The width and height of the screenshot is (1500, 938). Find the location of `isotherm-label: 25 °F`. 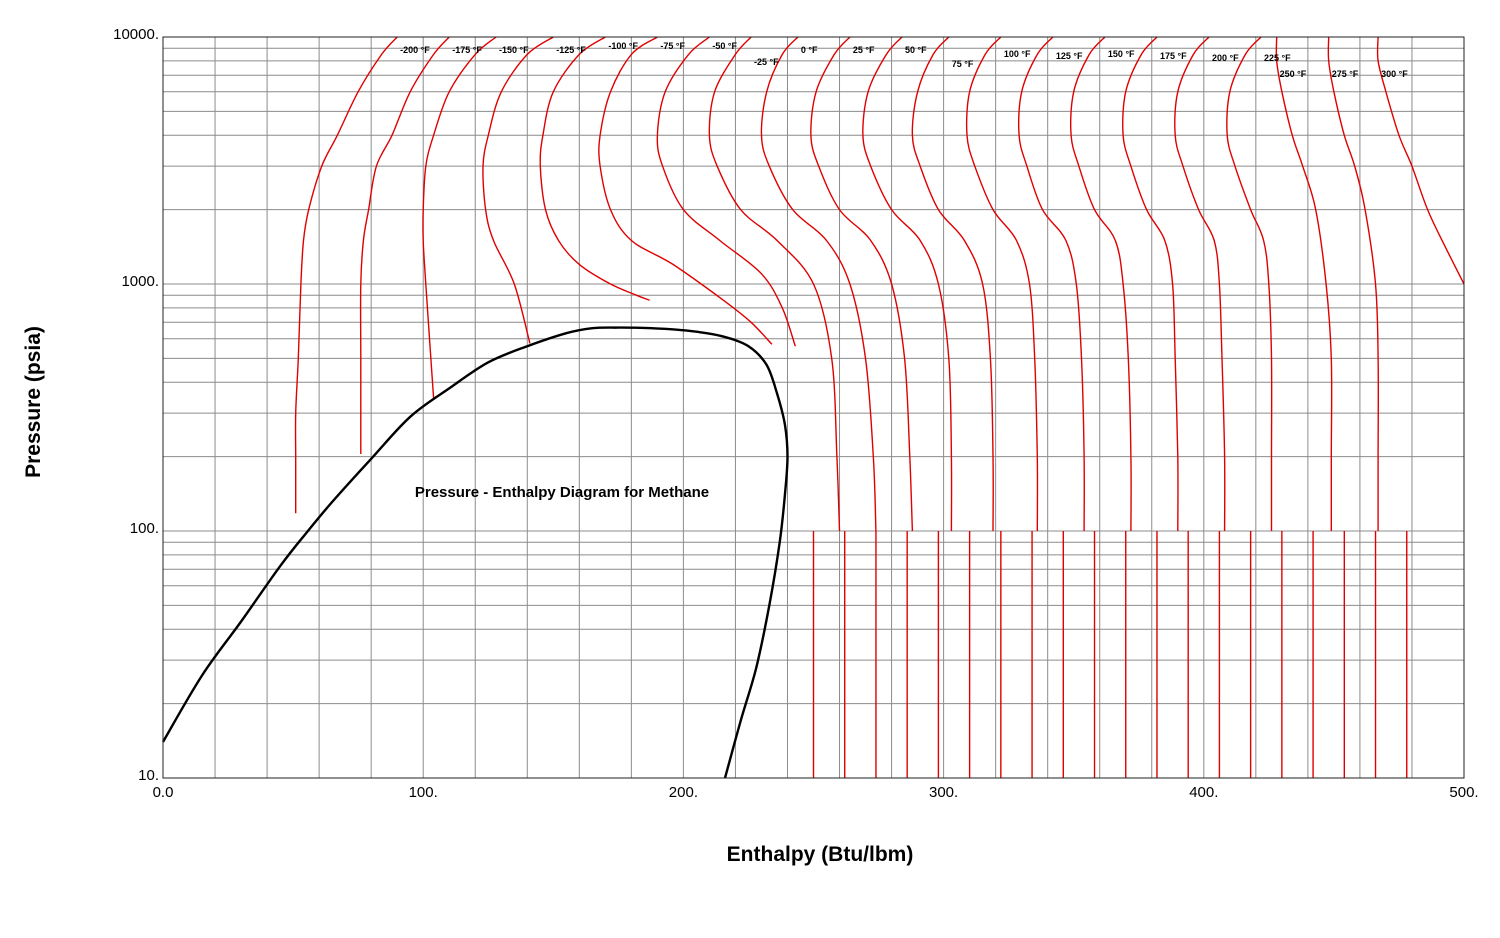

isotherm-label: 25 °F is located at coordinates (864, 50).